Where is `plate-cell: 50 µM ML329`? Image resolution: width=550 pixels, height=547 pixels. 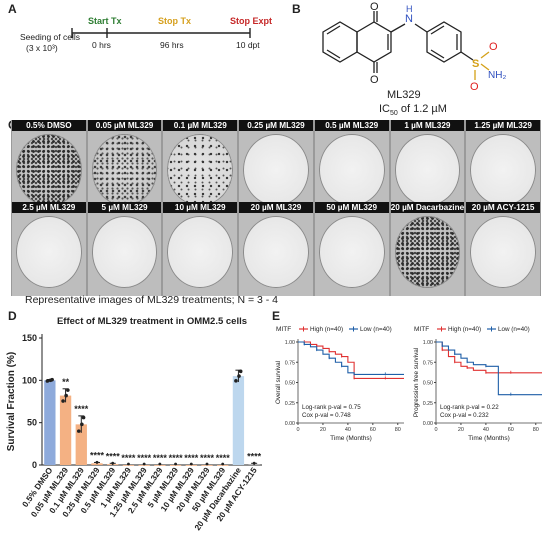
plate-cell: 50 µM ML329 is located at coordinates (351, 249).